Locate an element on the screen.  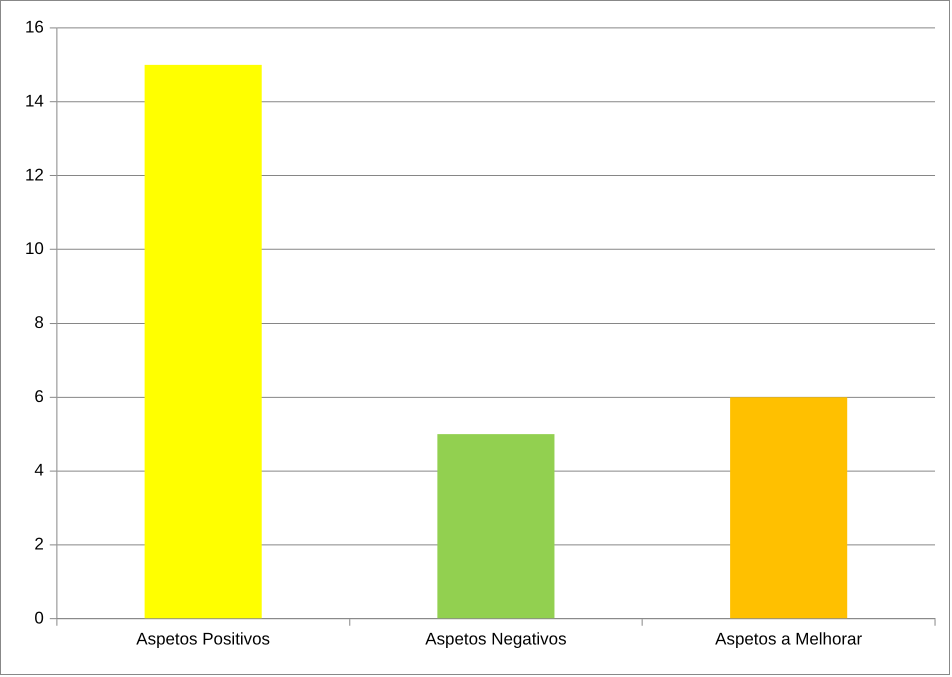
y-tick-label: 16 is located at coordinates (34, 27).